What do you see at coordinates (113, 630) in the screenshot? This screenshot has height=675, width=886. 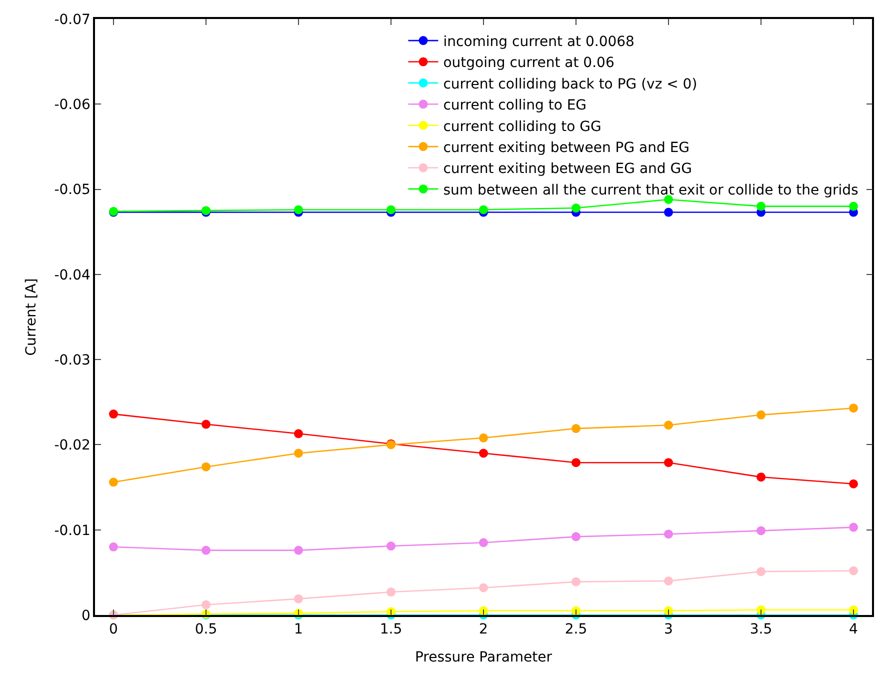 I see `x-tick-label: 0` at bounding box center [113, 630].